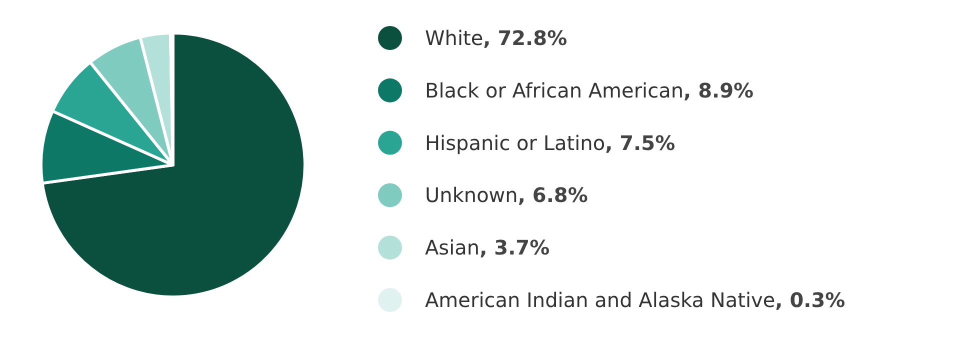  Describe the element at coordinates (553, 195) in the screenshot. I see `data-label: , 6.8%` at that location.